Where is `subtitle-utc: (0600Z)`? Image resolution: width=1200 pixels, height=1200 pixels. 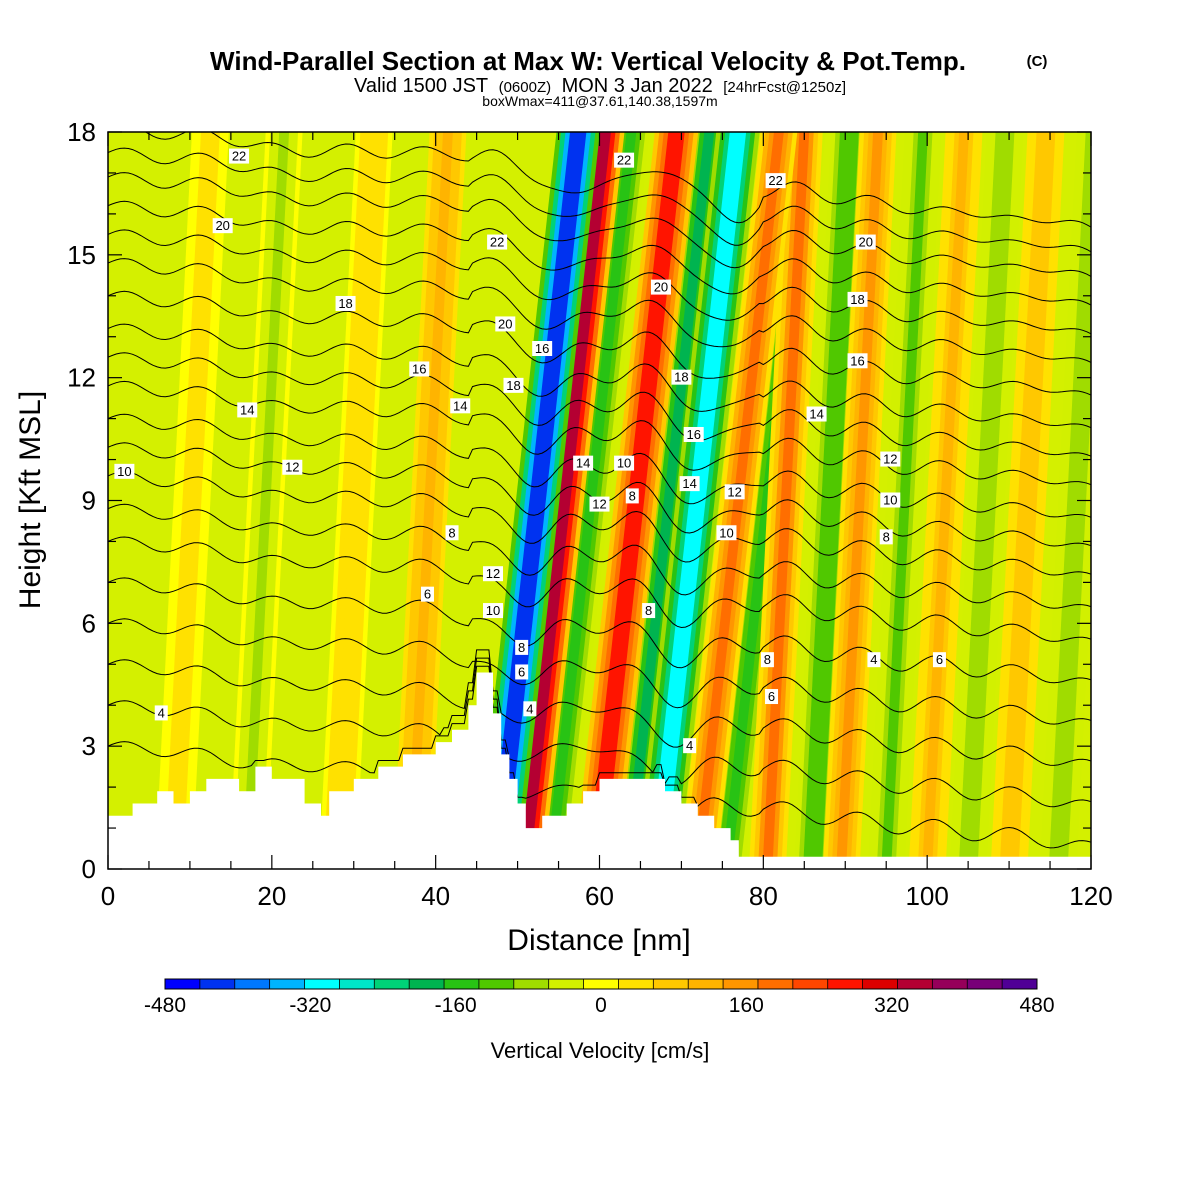 subtitle-utc: (0600Z) is located at coordinates (525, 87).